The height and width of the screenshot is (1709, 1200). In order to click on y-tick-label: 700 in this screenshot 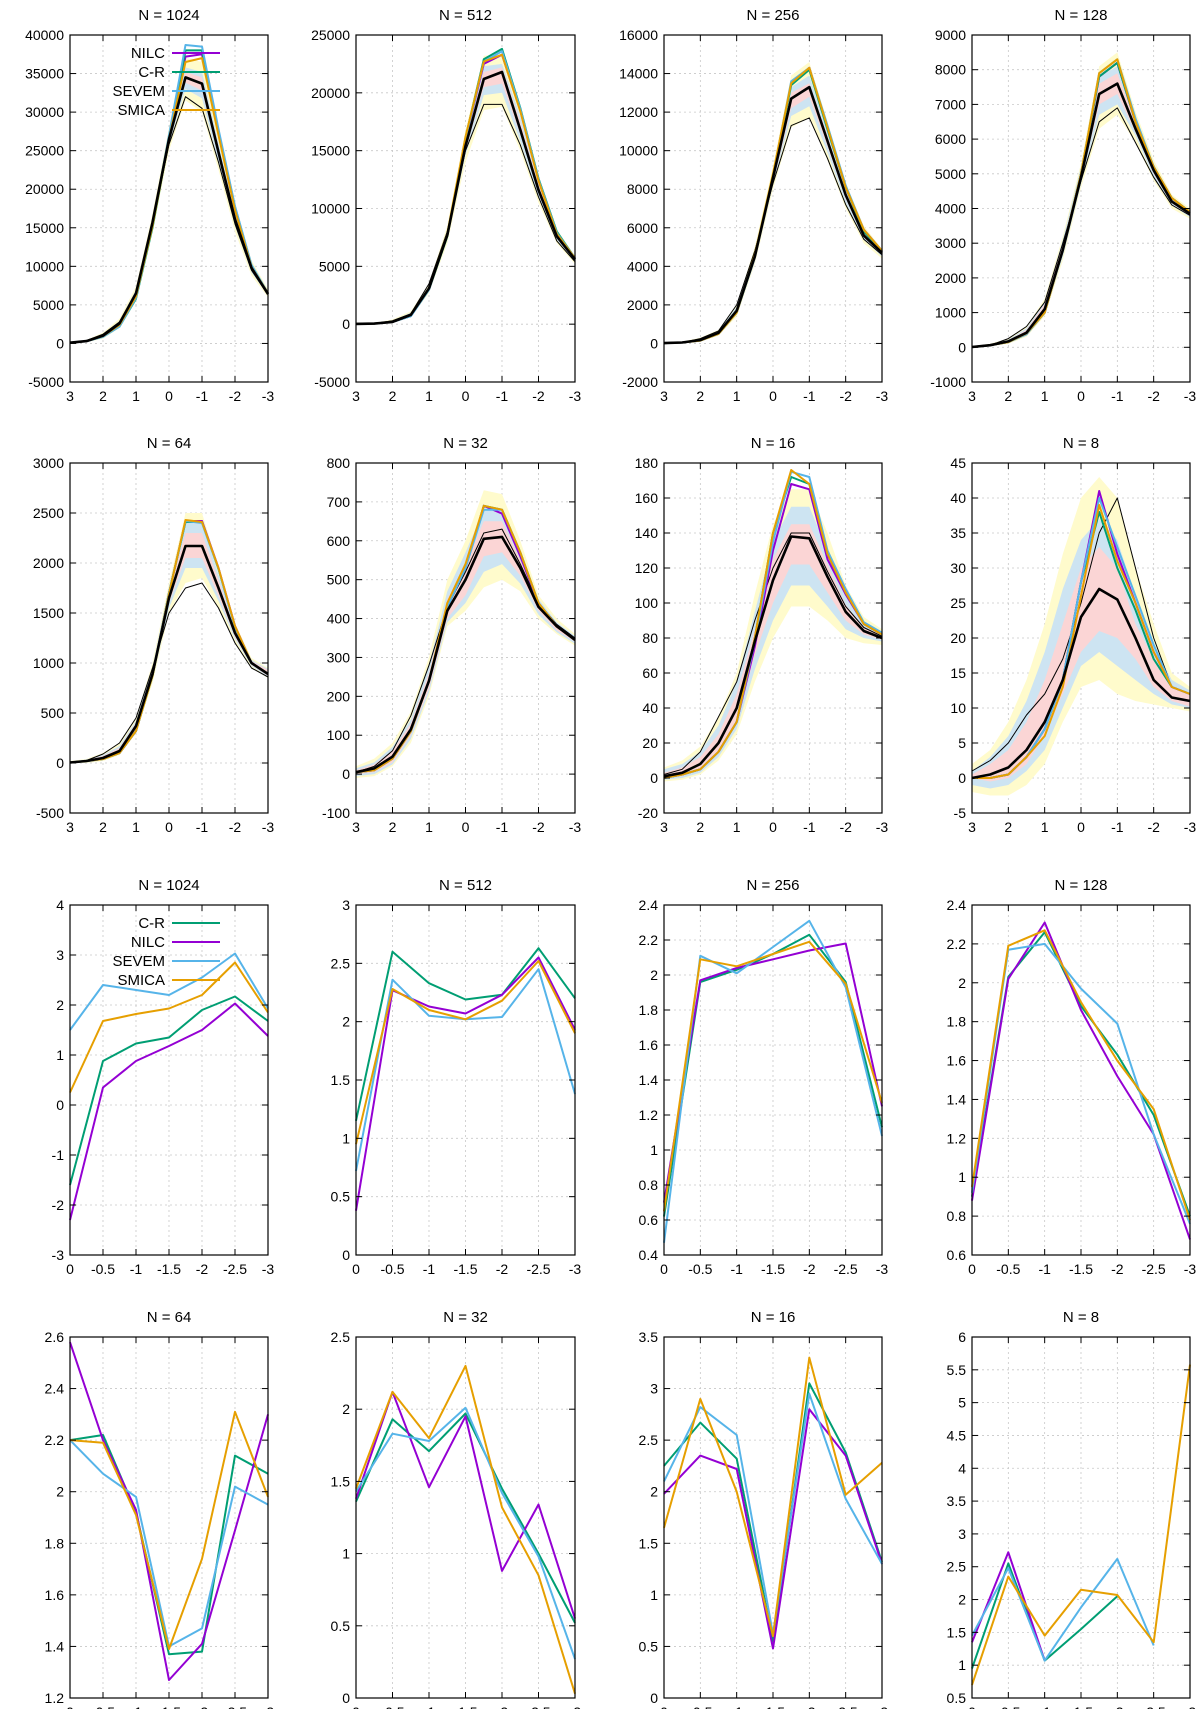, I will do `click(339, 502)`.